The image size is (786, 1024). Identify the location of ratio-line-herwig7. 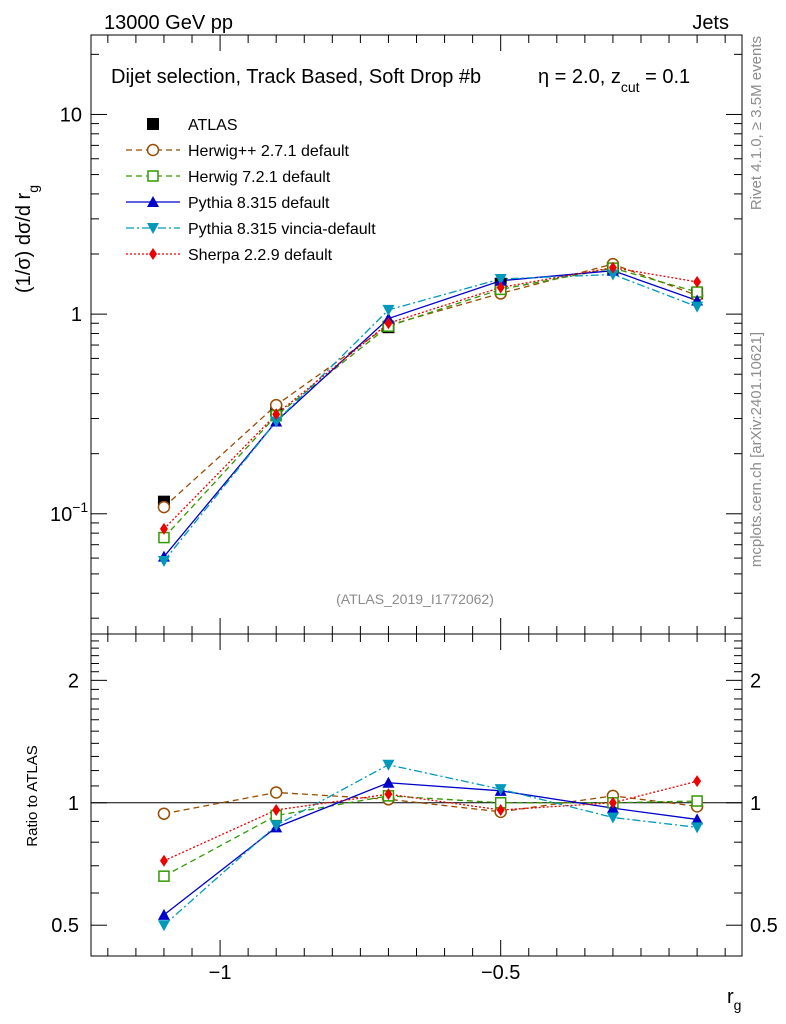
(430, 836).